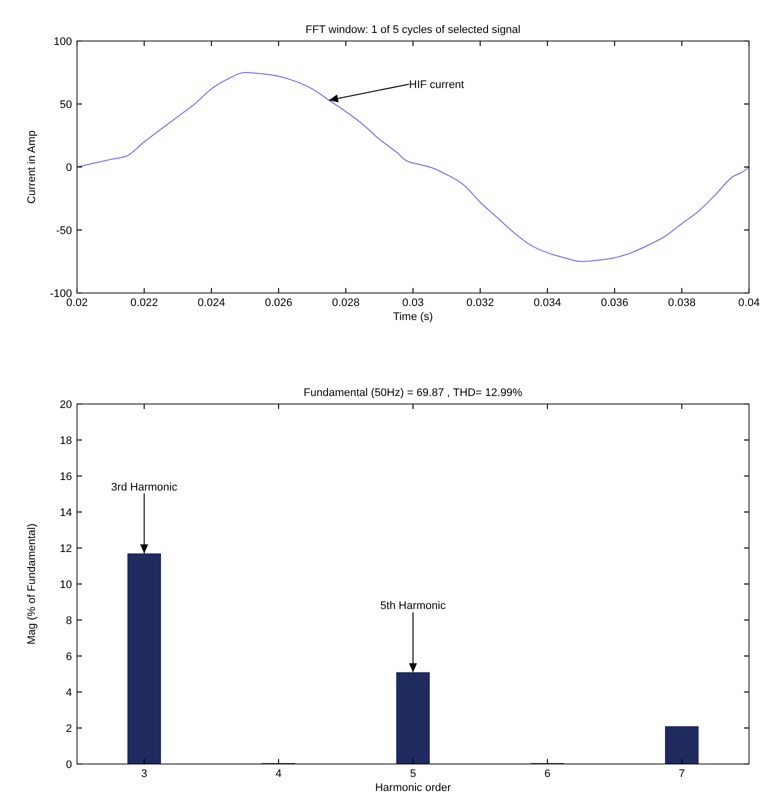 This screenshot has height=799, width=770. What do you see at coordinates (144, 774) in the screenshot?
I see `x-tick-label: 3` at bounding box center [144, 774].